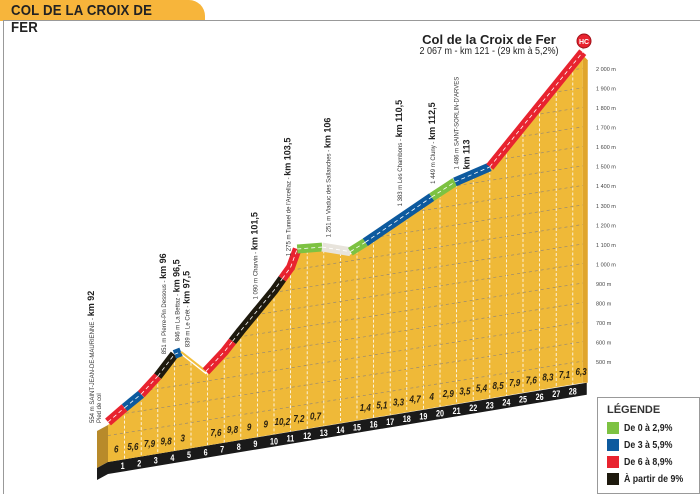  Describe the element at coordinates (613, 428) in the screenshot. I see `legend-swatch-green` at that location.